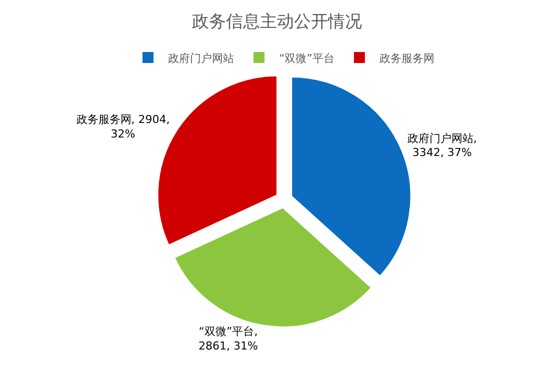  What do you see at coordinates (201, 58) in the screenshot?
I see `legend-label: 政府门户网站` at bounding box center [201, 58].